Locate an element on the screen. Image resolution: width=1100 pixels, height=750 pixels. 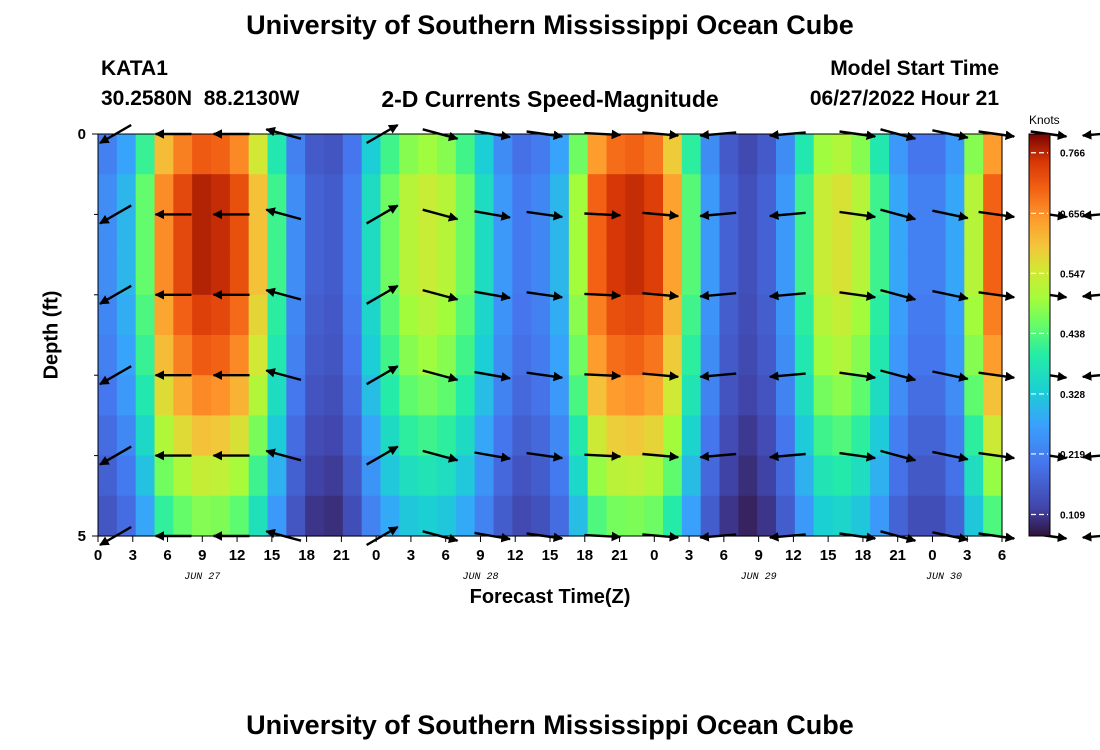
colorbar-tick-label: 0.766 is located at coordinates (1072, 154).